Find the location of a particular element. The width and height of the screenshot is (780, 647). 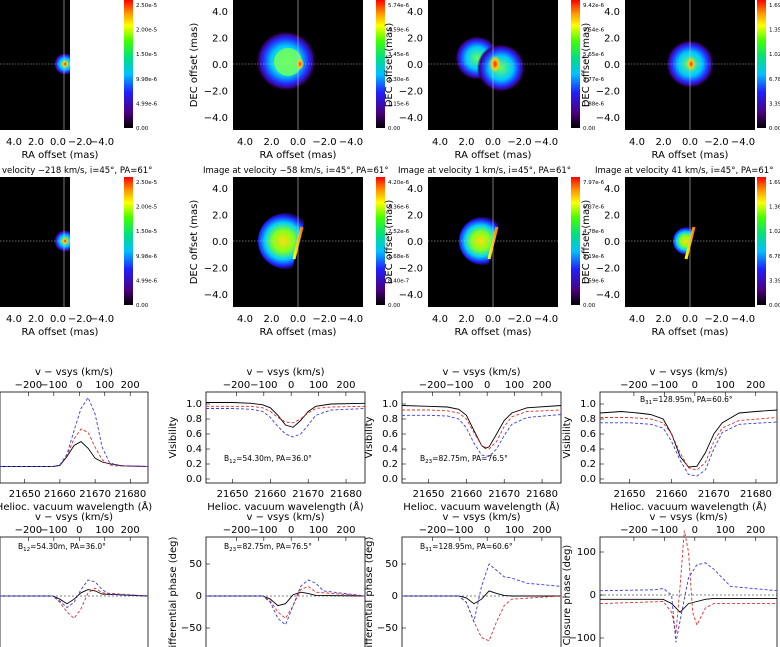

baseline-label: B23=82.75m, PA=76.5° is located at coordinates (464, 459).